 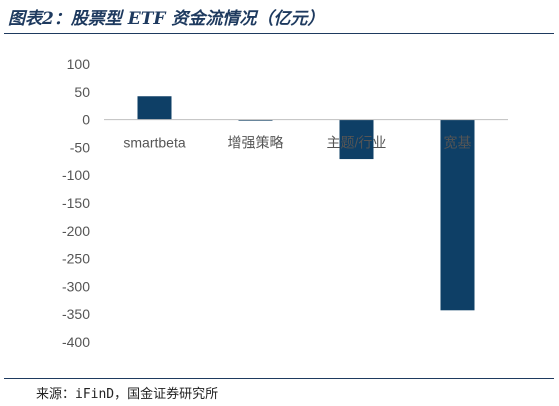 I want to click on y-tick-label: -250, so click(x=76, y=259).